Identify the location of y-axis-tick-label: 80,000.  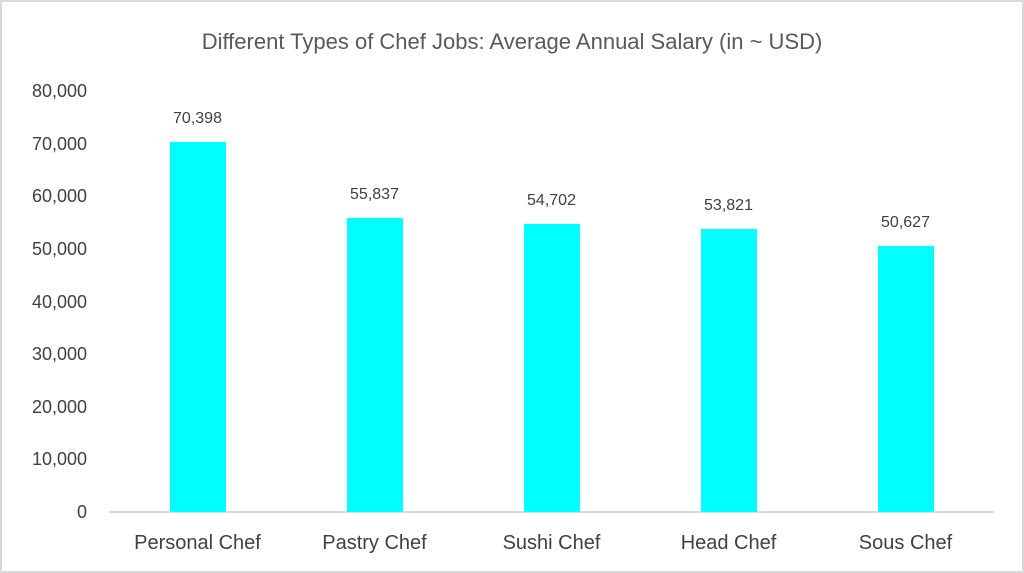
(59, 91).